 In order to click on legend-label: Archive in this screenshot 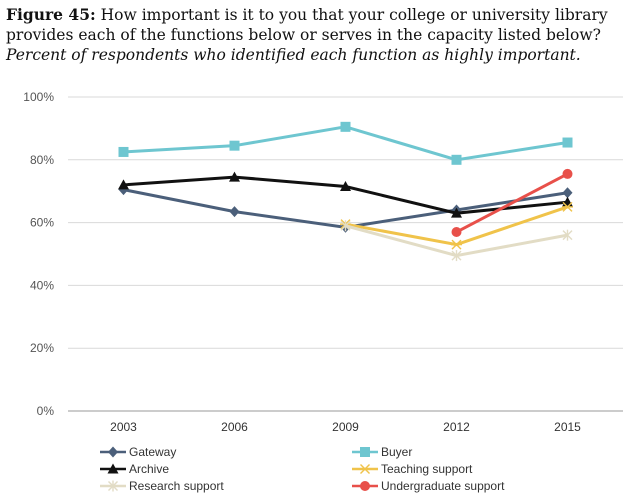, I will do `click(149, 469)`.